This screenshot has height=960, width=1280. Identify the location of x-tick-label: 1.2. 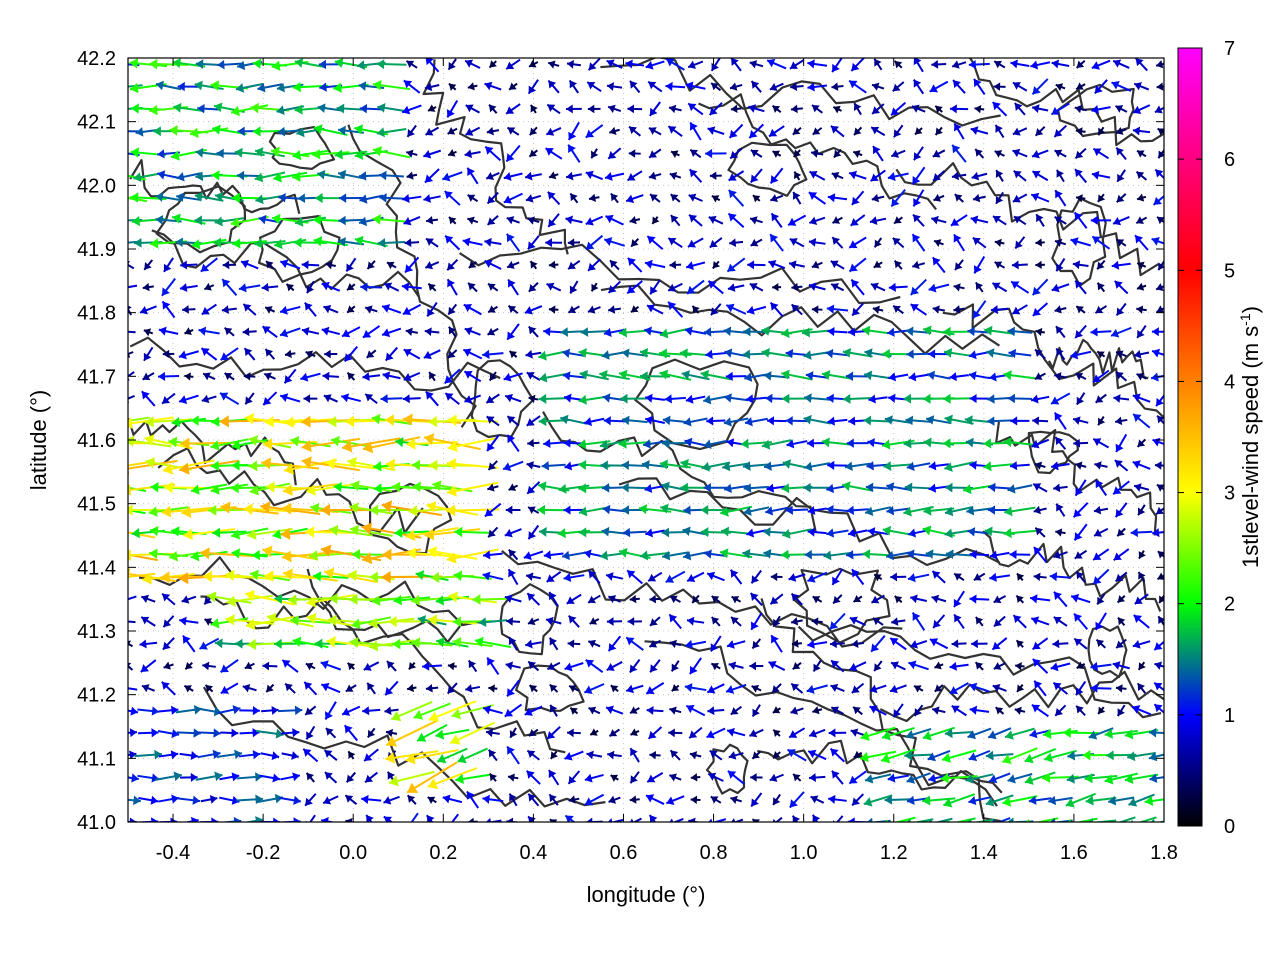
(894, 853).